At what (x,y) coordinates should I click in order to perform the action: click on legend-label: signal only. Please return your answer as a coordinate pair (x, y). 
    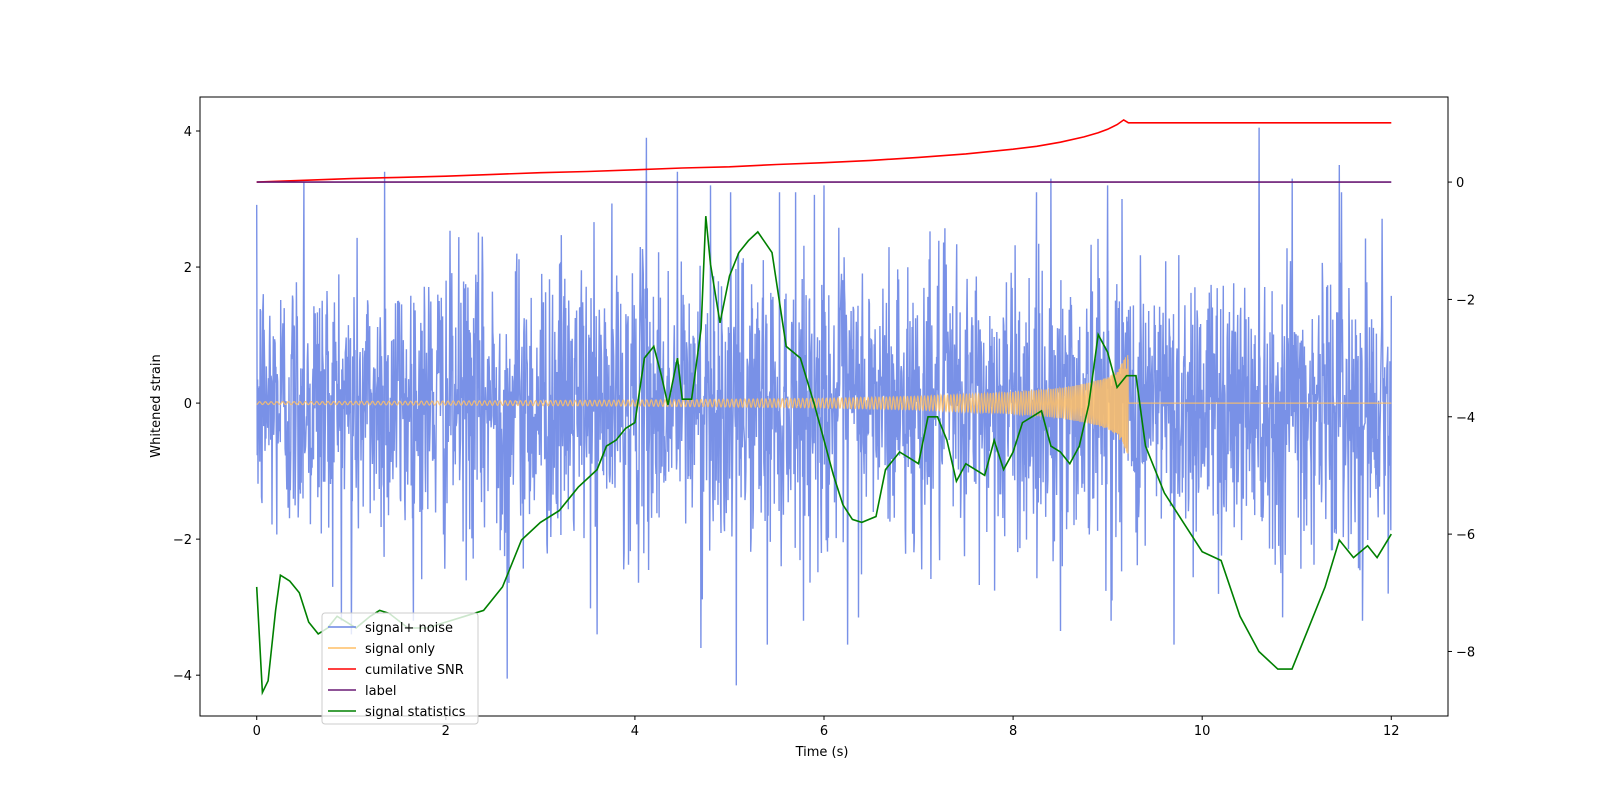
    Looking at the image, I should click on (400, 649).